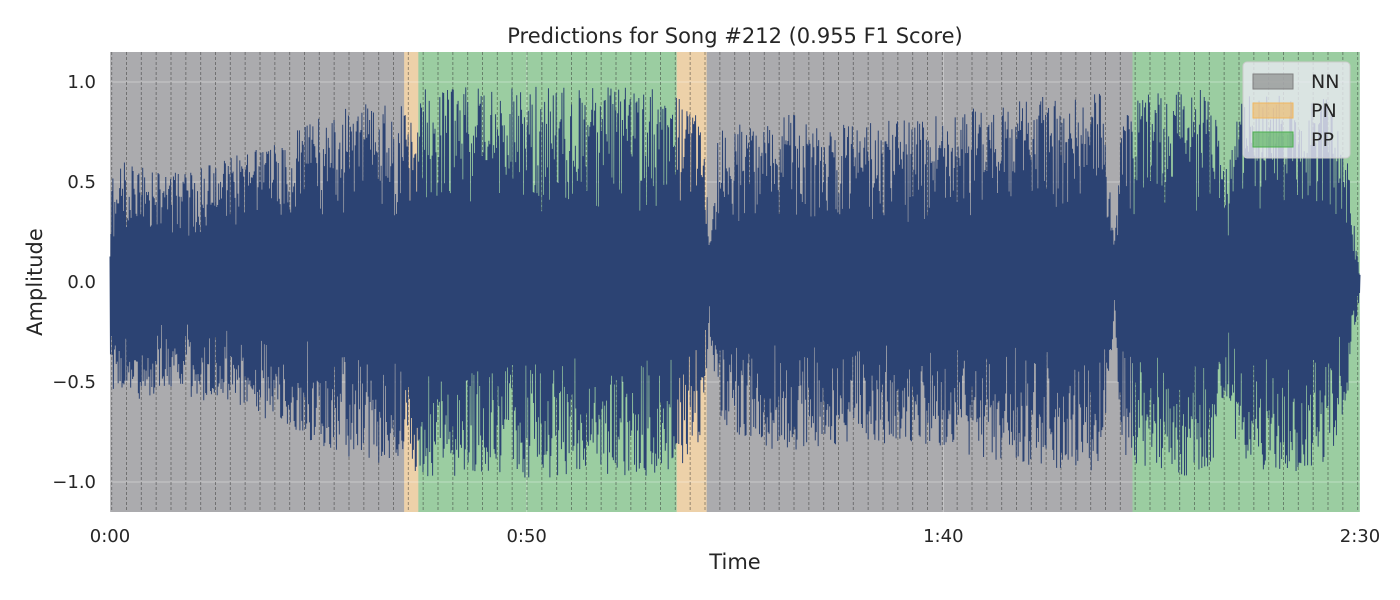 The width and height of the screenshot is (1400, 600). Describe the element at coordinates (74, 482) in the screenshot. I see `y-tick-label: −1.0` at that location.